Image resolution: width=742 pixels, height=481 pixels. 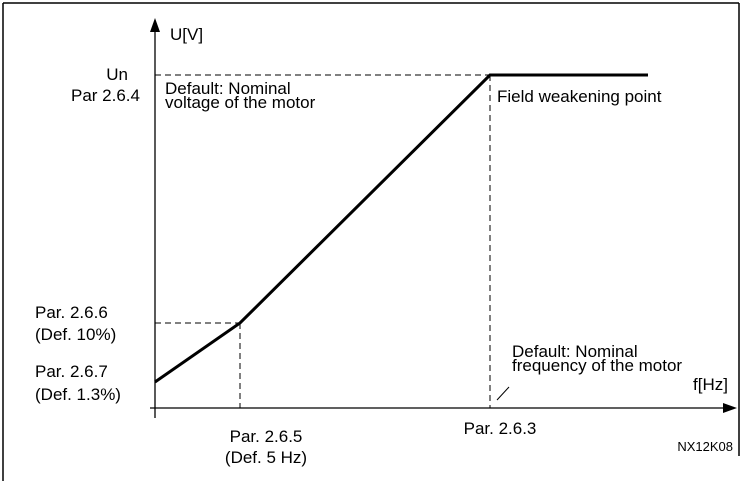 What do you see at coordinates (705, 446) in the screenshot?
I see `figure-id: NX12K08` at bounding box center [705, 446].